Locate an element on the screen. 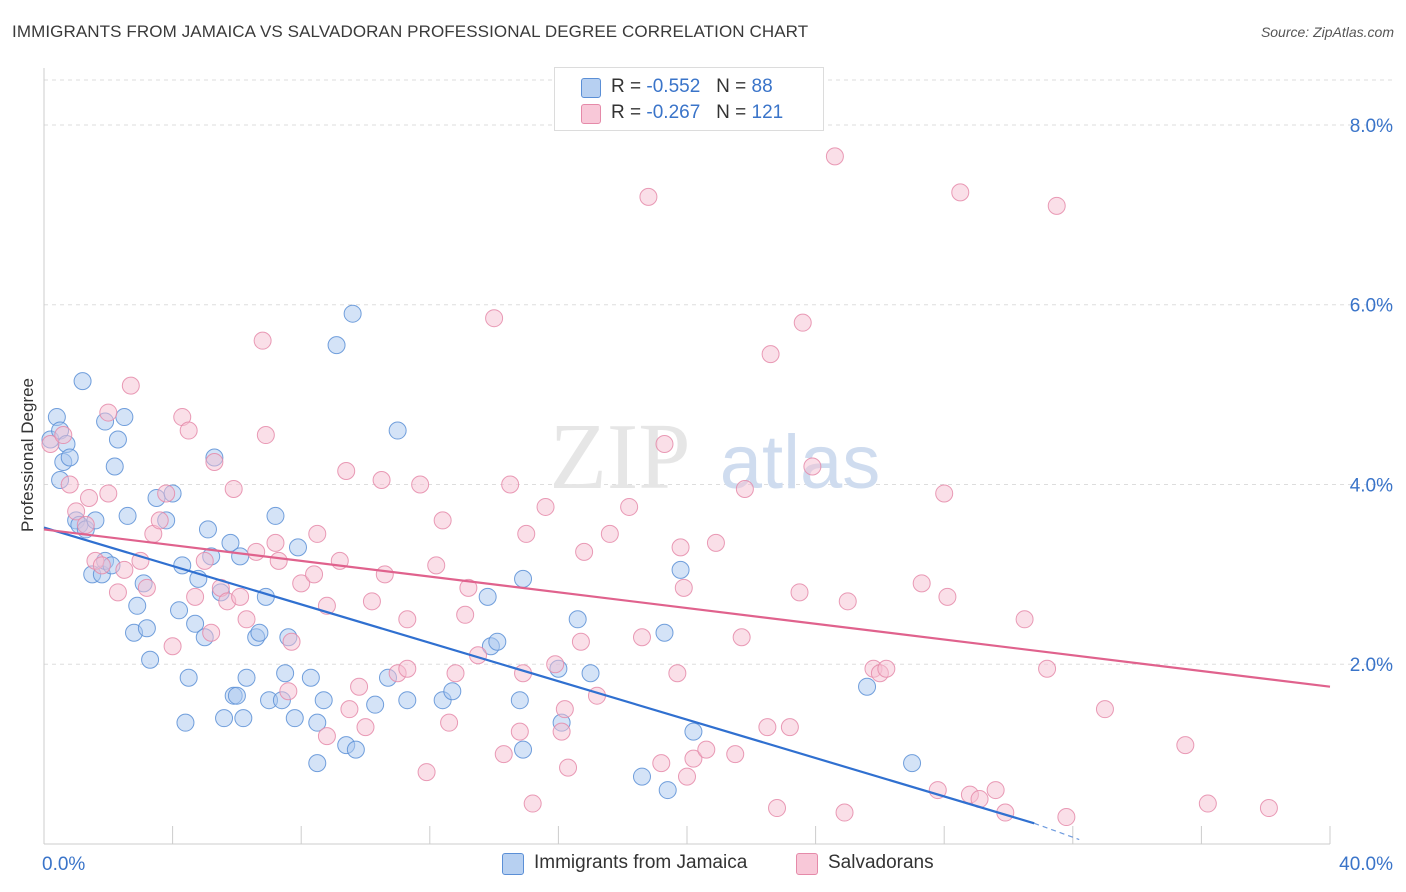  trend-line-extension-jamaica is located at coordinates (1057, 831).